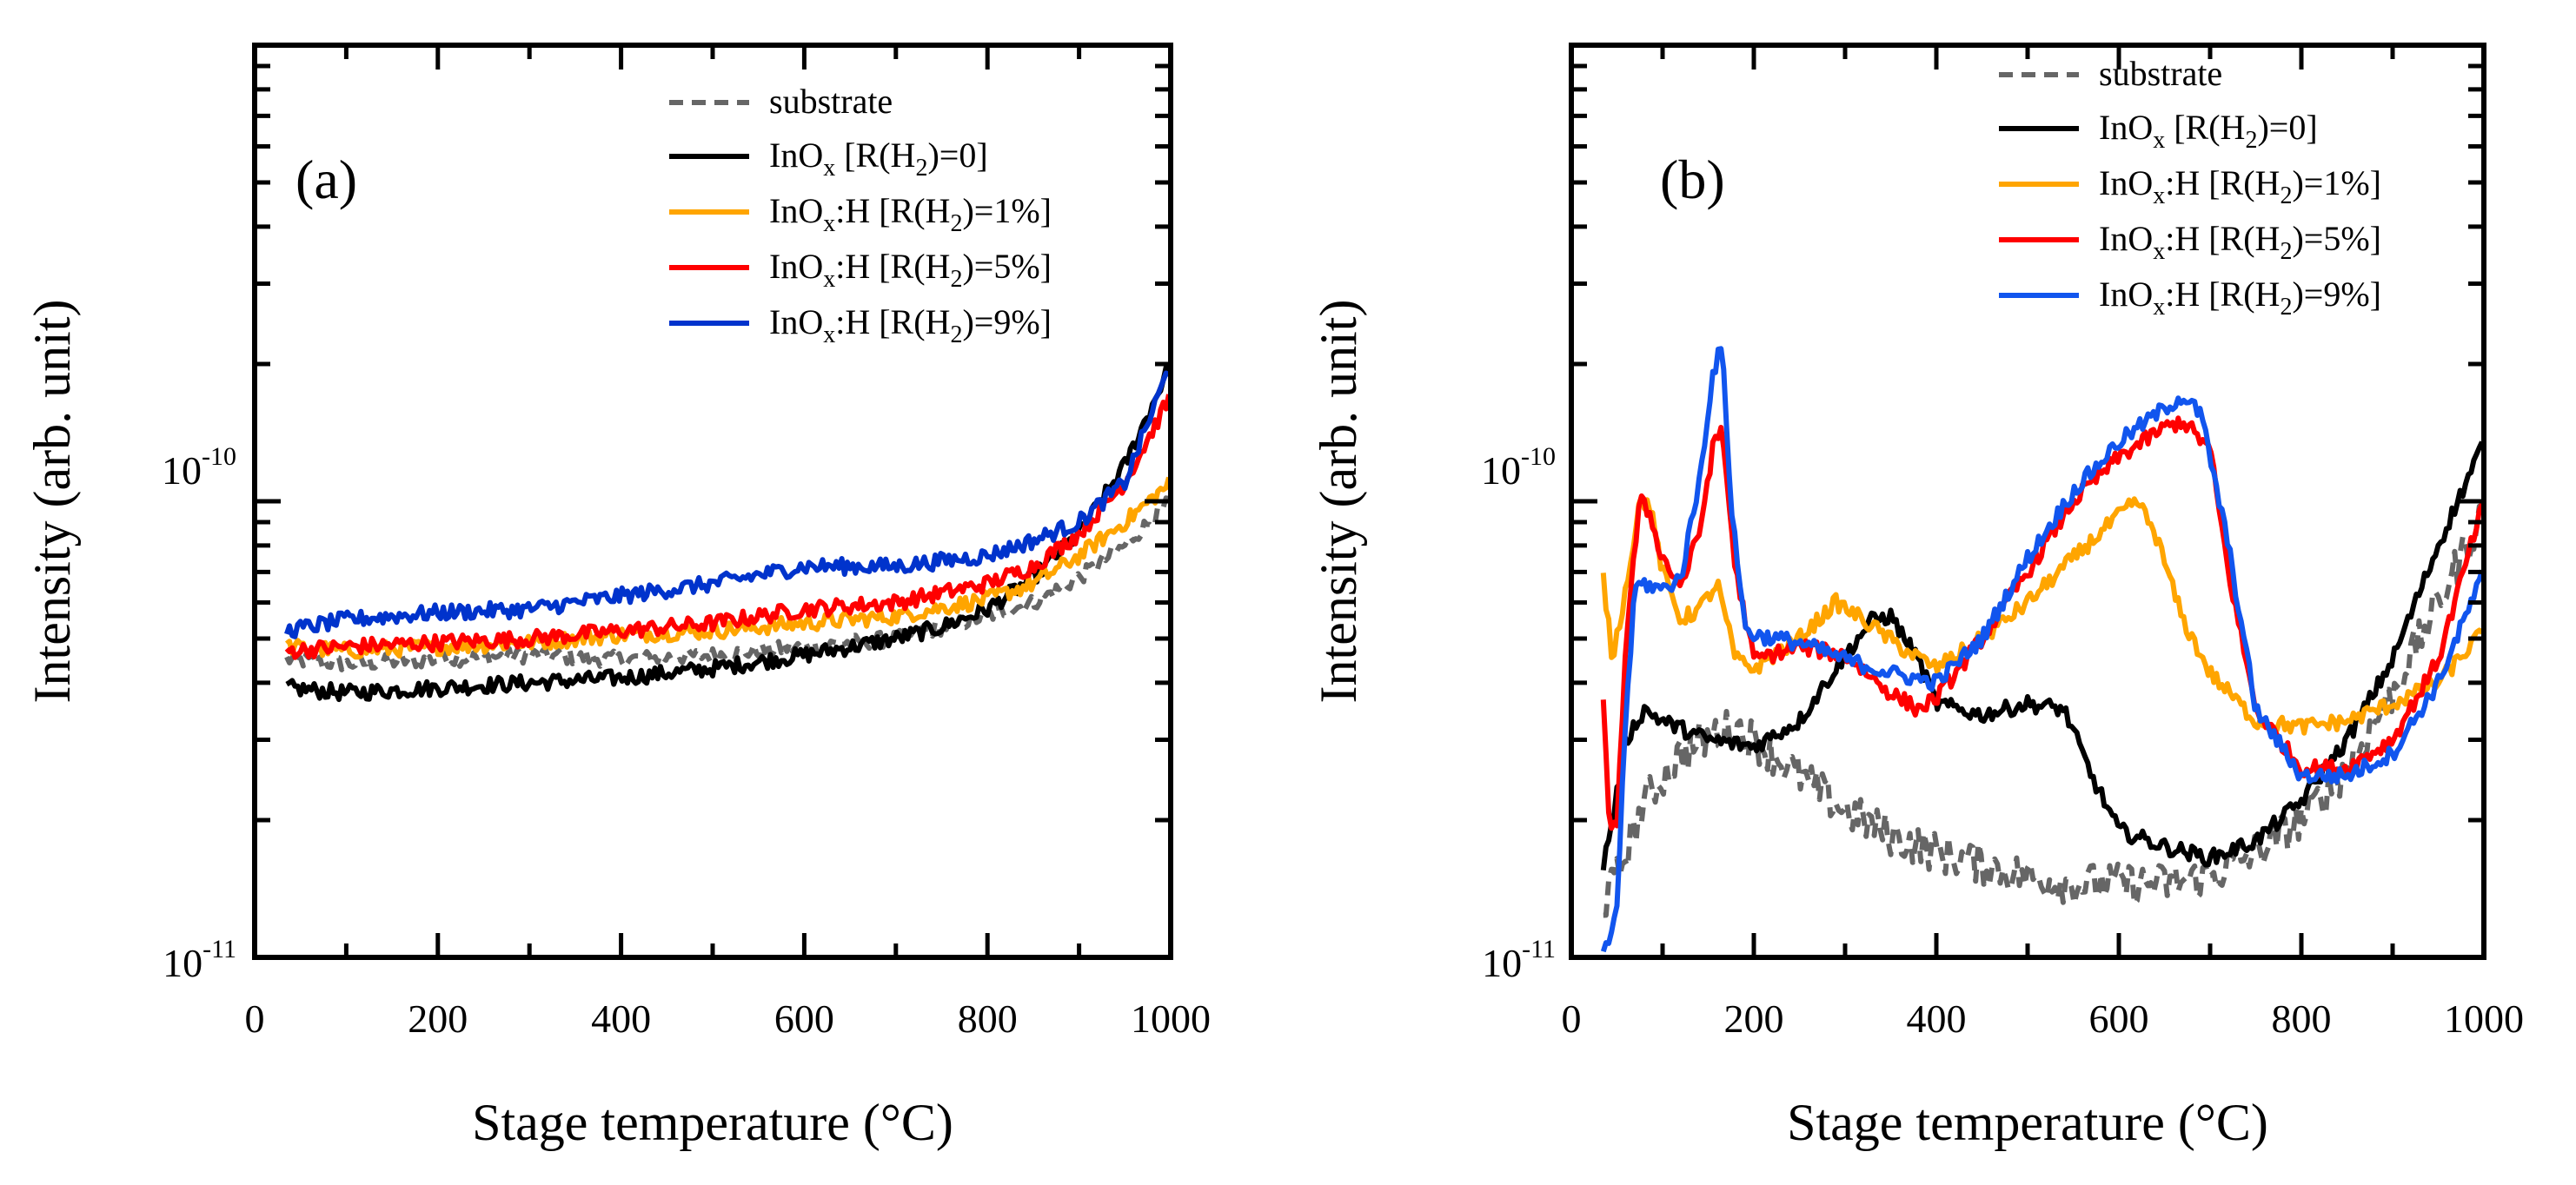 The height and width of the screenshot is (1185, 2576). What do you see at coordinates (326, 179) in the screenshot?
I see `panel-a-label: (a)` at bounding box center [326, 179].